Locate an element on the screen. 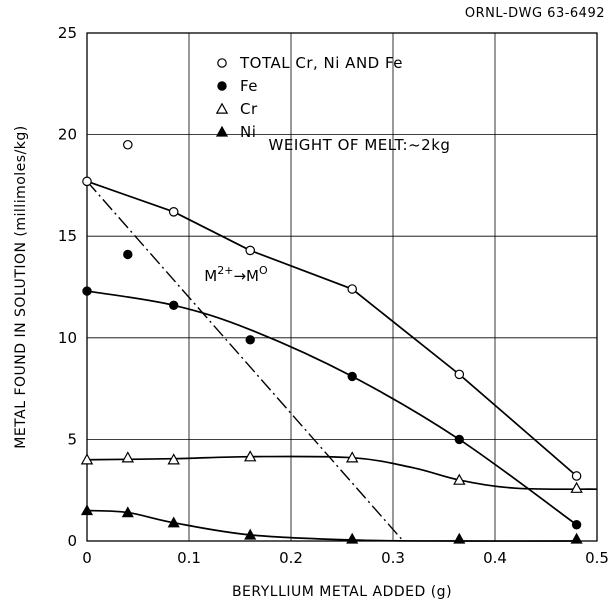 Image resolution: width=615 pixels, height=607 pixels. legend-label-3: Ni is located at coordinates (248, 132).